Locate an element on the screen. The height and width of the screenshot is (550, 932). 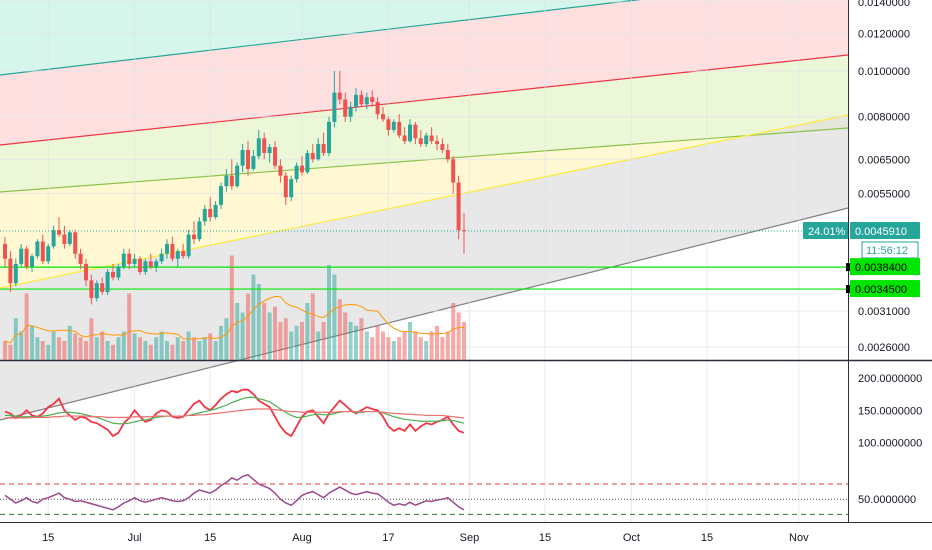
indicator-2-series-line is located at coordinates (234, 492).